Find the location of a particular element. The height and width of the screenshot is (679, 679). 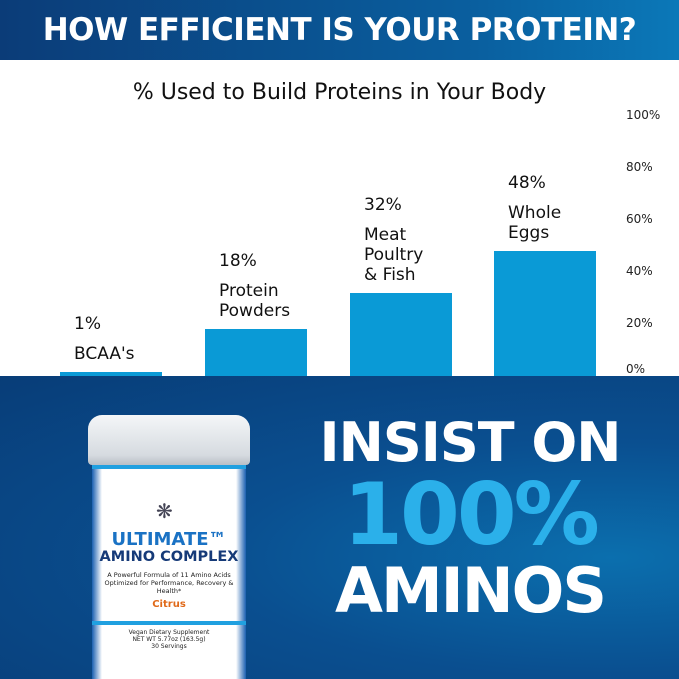

slogan-line-3: AMINOS is located at coordinates (471, 590).